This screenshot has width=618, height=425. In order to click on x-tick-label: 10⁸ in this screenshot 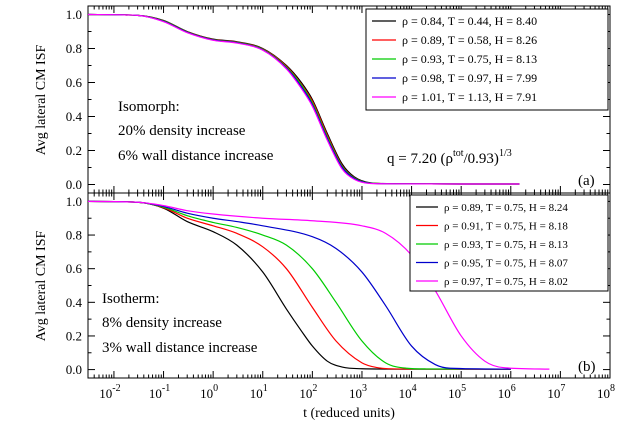, I will do `click(606, 392)`.